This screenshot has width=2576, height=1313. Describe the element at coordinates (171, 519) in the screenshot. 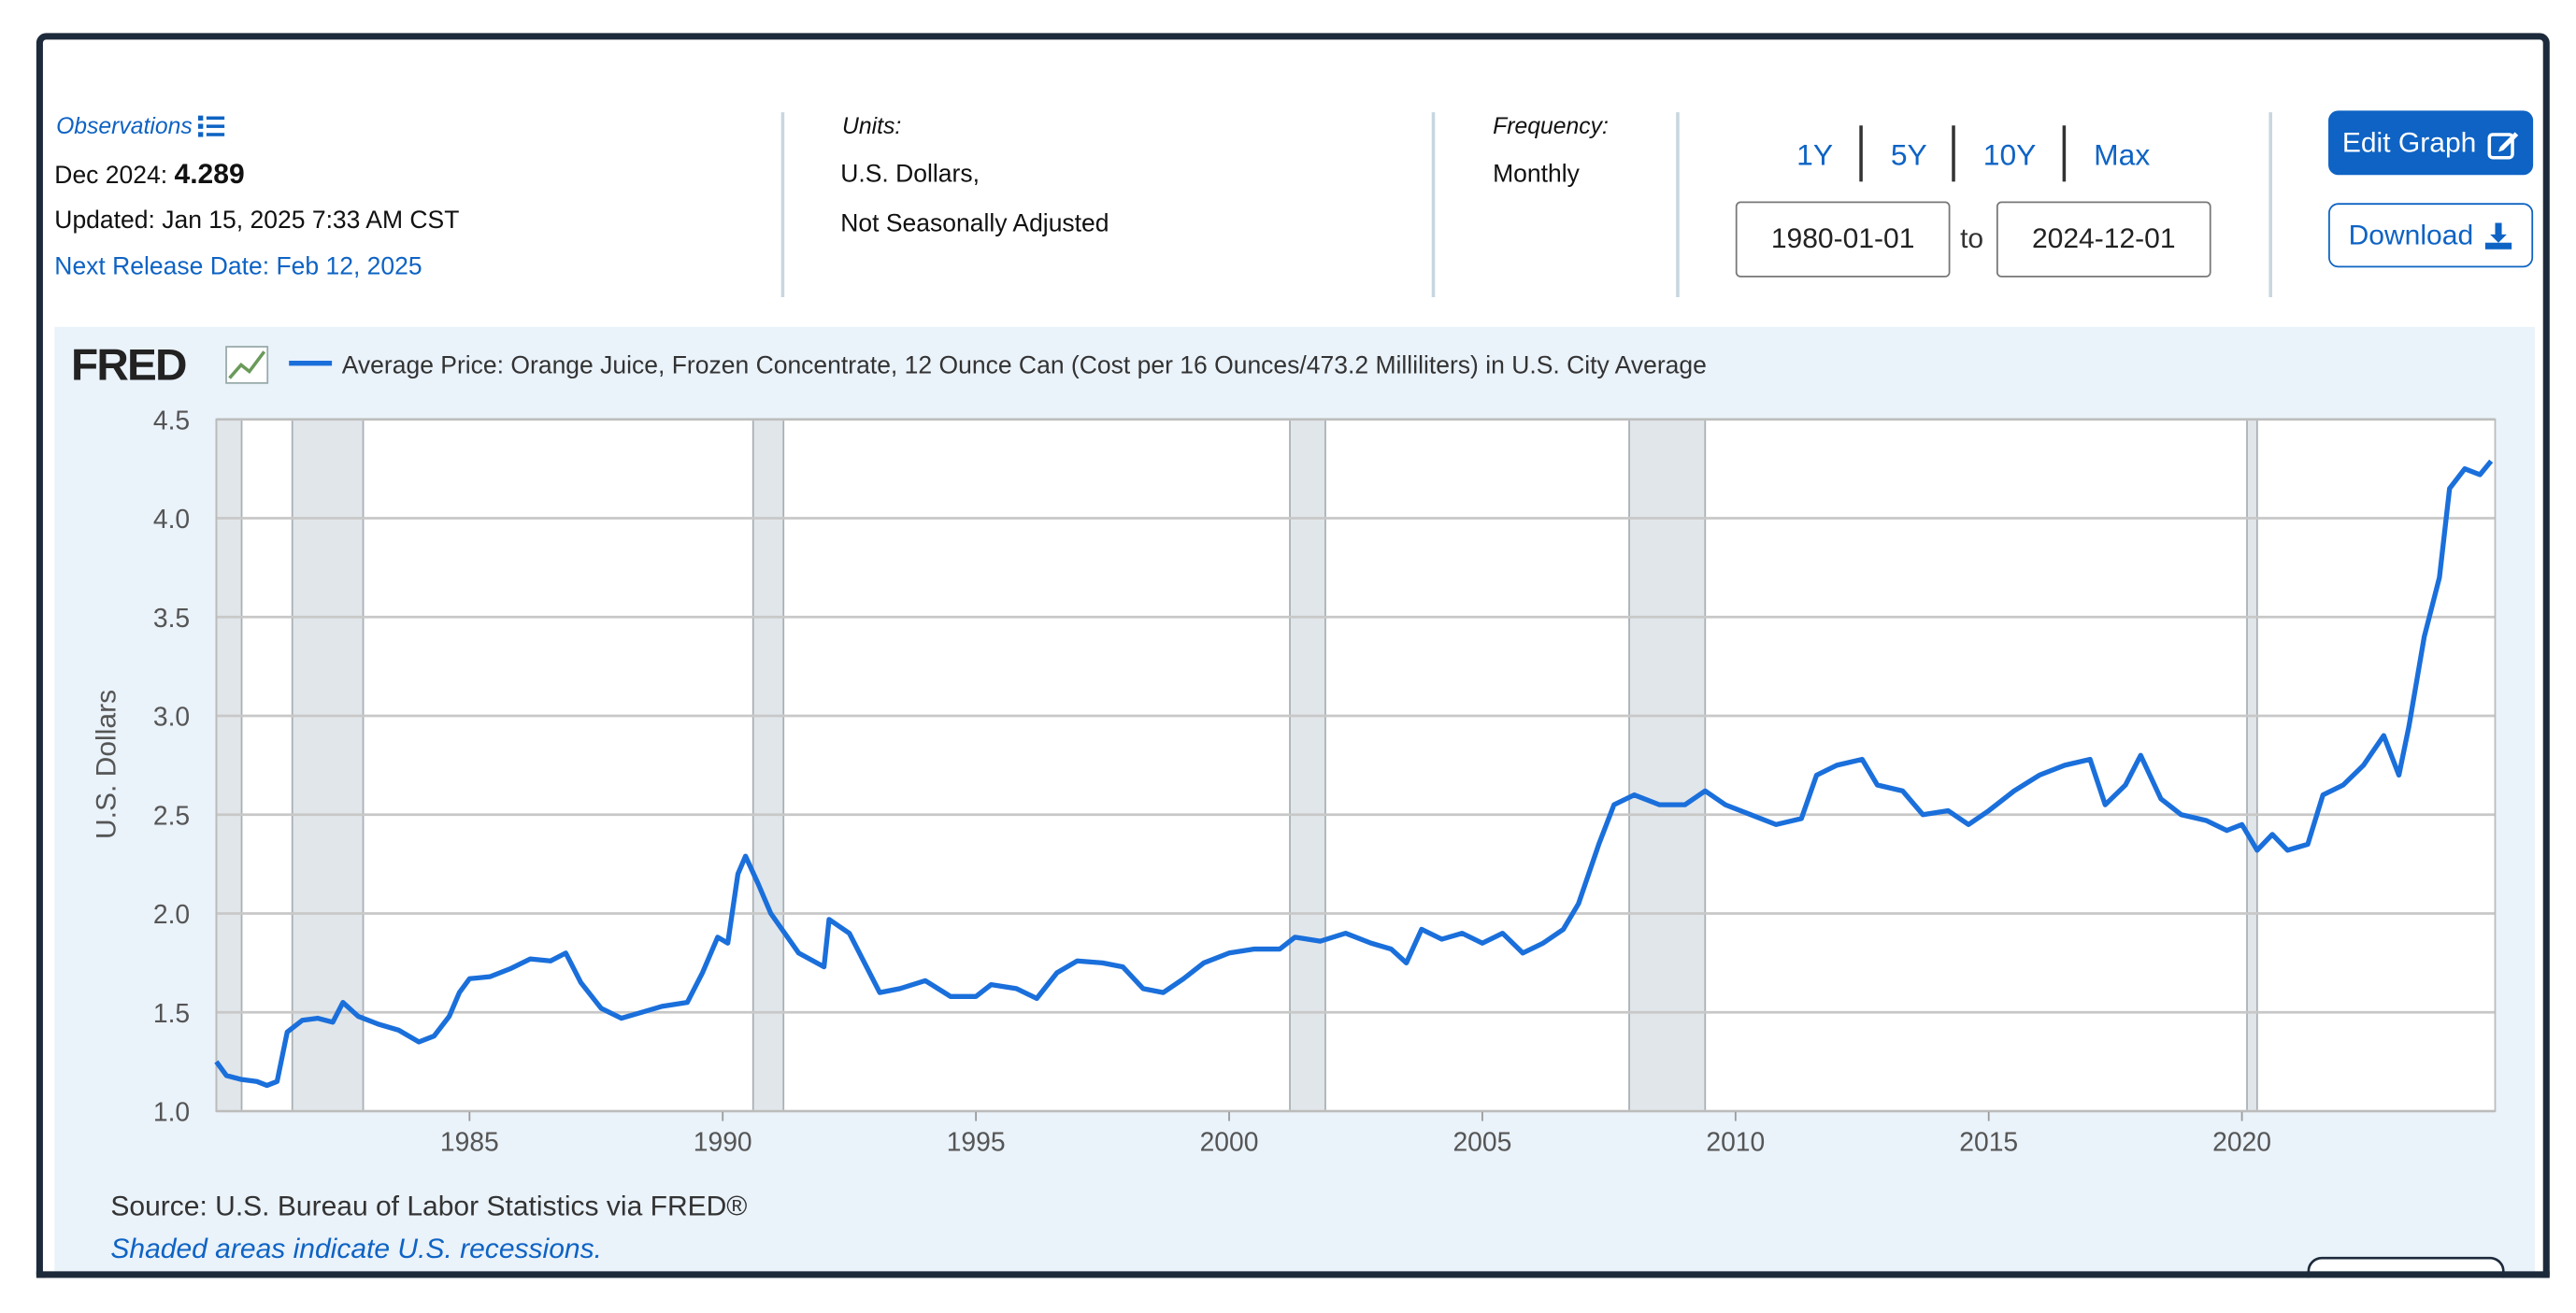

I see `y-tick-label: 4.0` at that location.